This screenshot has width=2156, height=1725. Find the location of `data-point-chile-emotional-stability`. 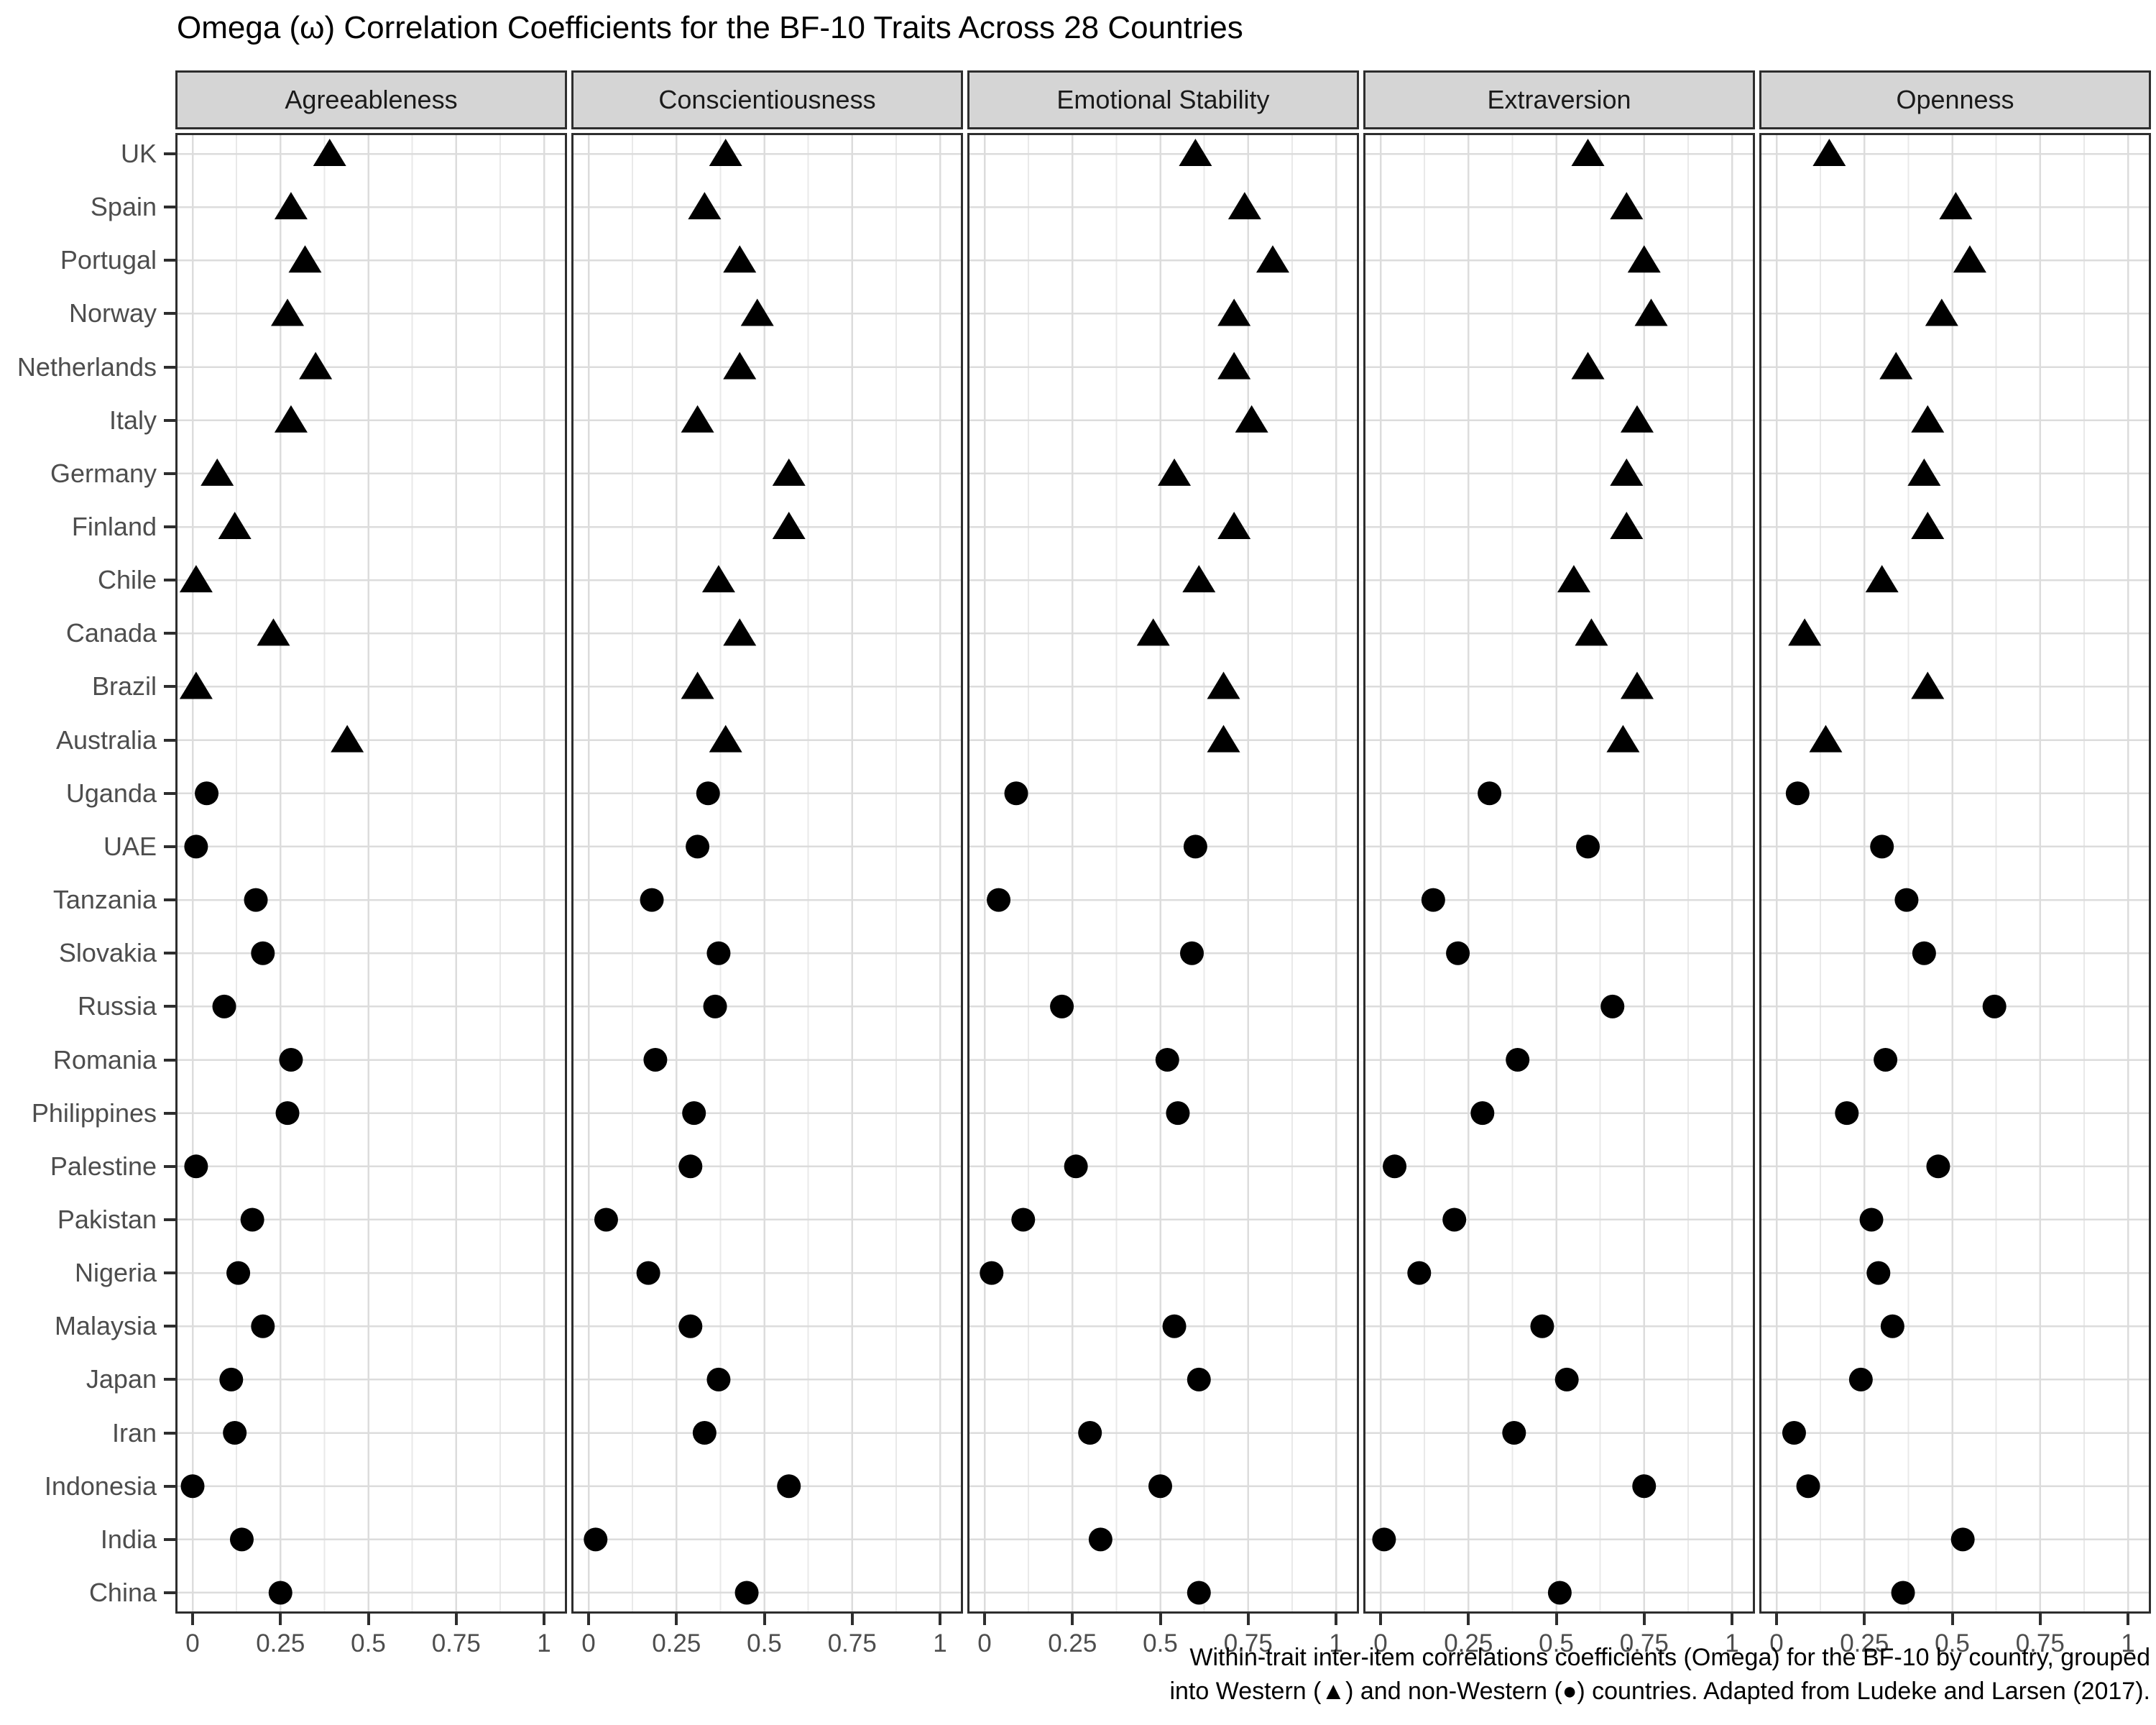

data-point-chile-emotional-stability is located at coordinates (1199, 579).